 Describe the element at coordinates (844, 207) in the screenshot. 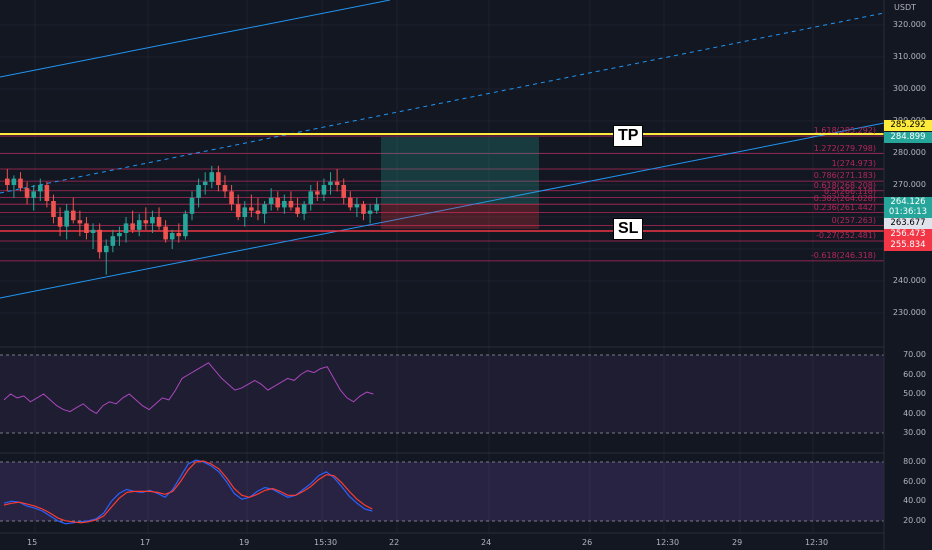

I see `fib-label: 0.236(261.442)` at that location.